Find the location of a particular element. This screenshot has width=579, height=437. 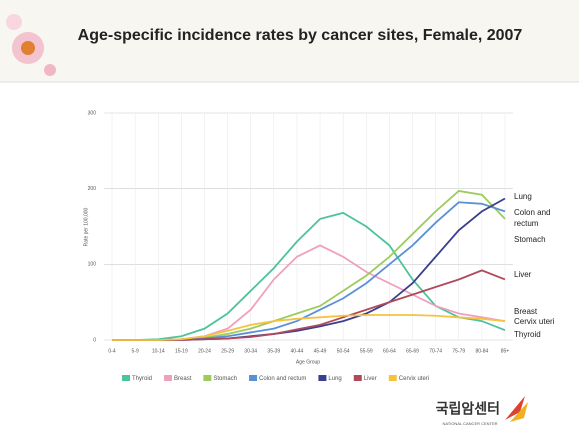

y-tick-label: 200 is located at coordinates (92, 189).